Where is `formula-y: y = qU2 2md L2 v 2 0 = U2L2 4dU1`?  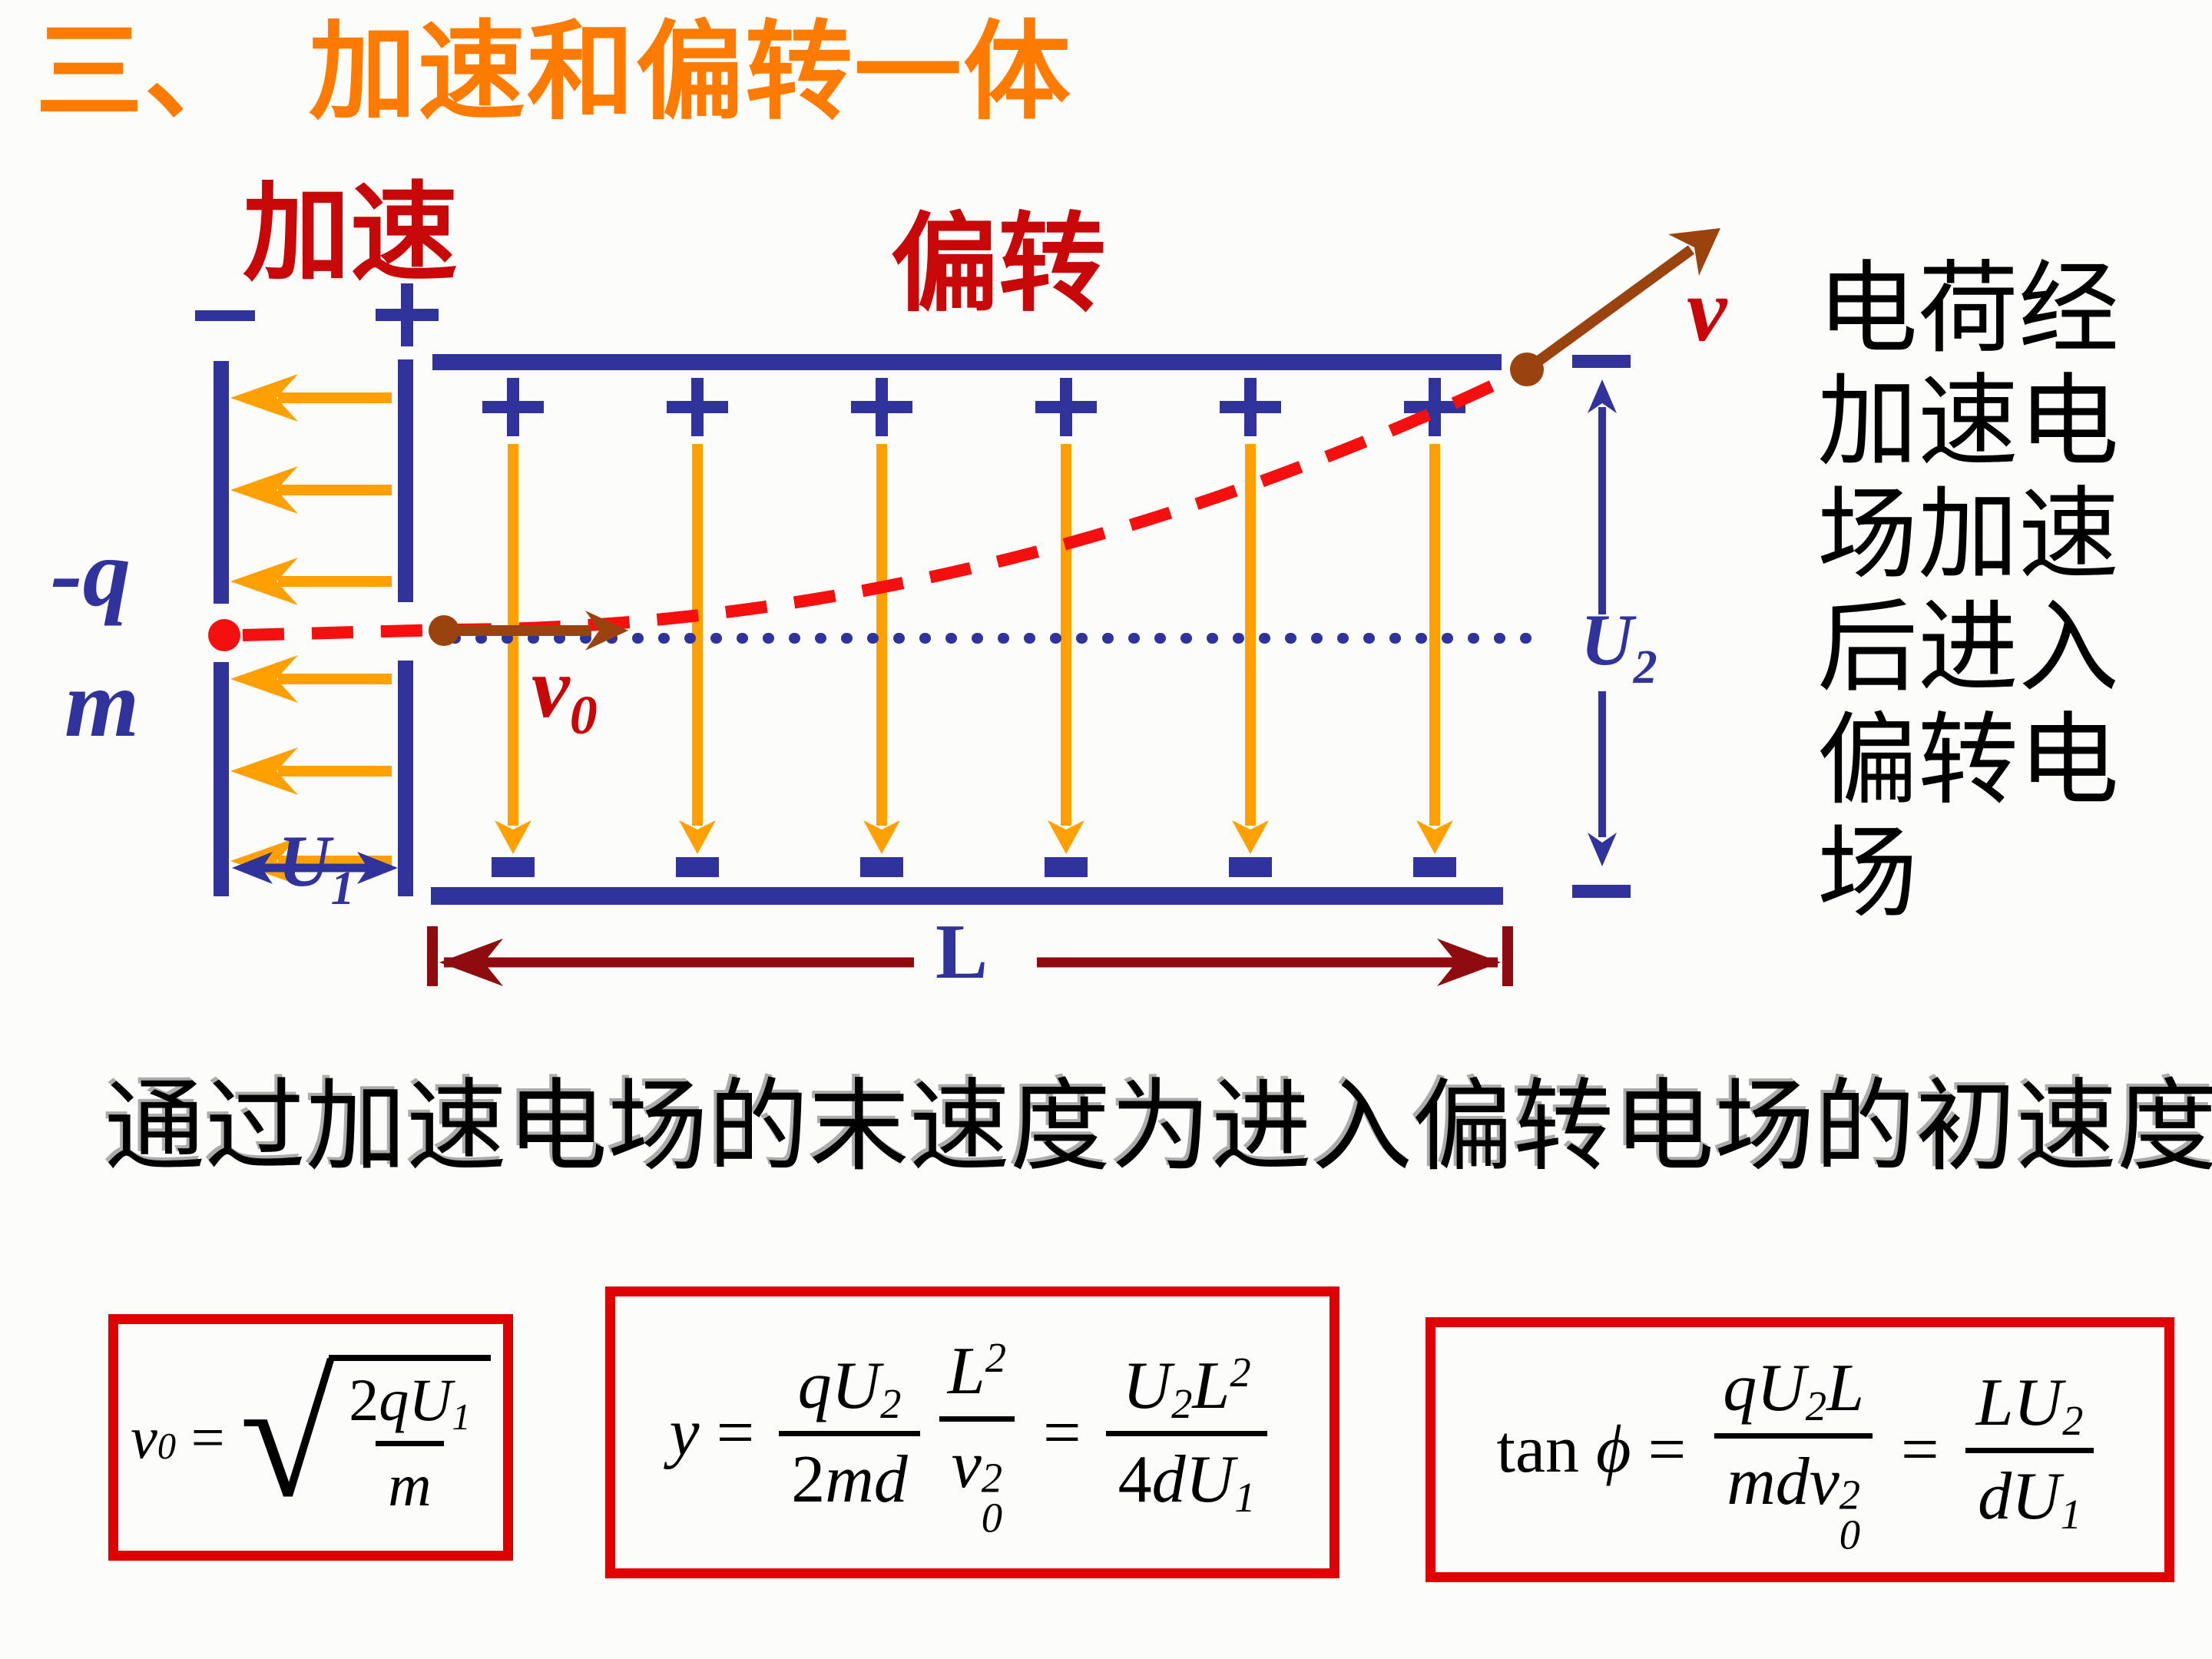 formula-y: y = qU2 2md L2 v 2 0 = U2L2 4dU1 is located at coordinates (973, 1432).